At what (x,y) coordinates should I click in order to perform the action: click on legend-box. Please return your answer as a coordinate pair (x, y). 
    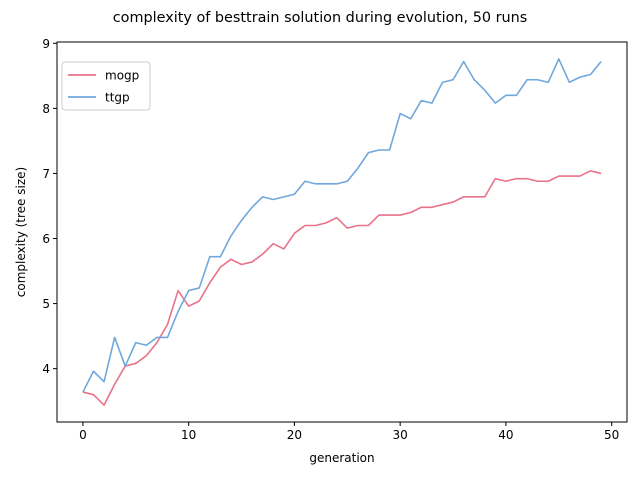
    Looking at the image, I should click on (106, 86).